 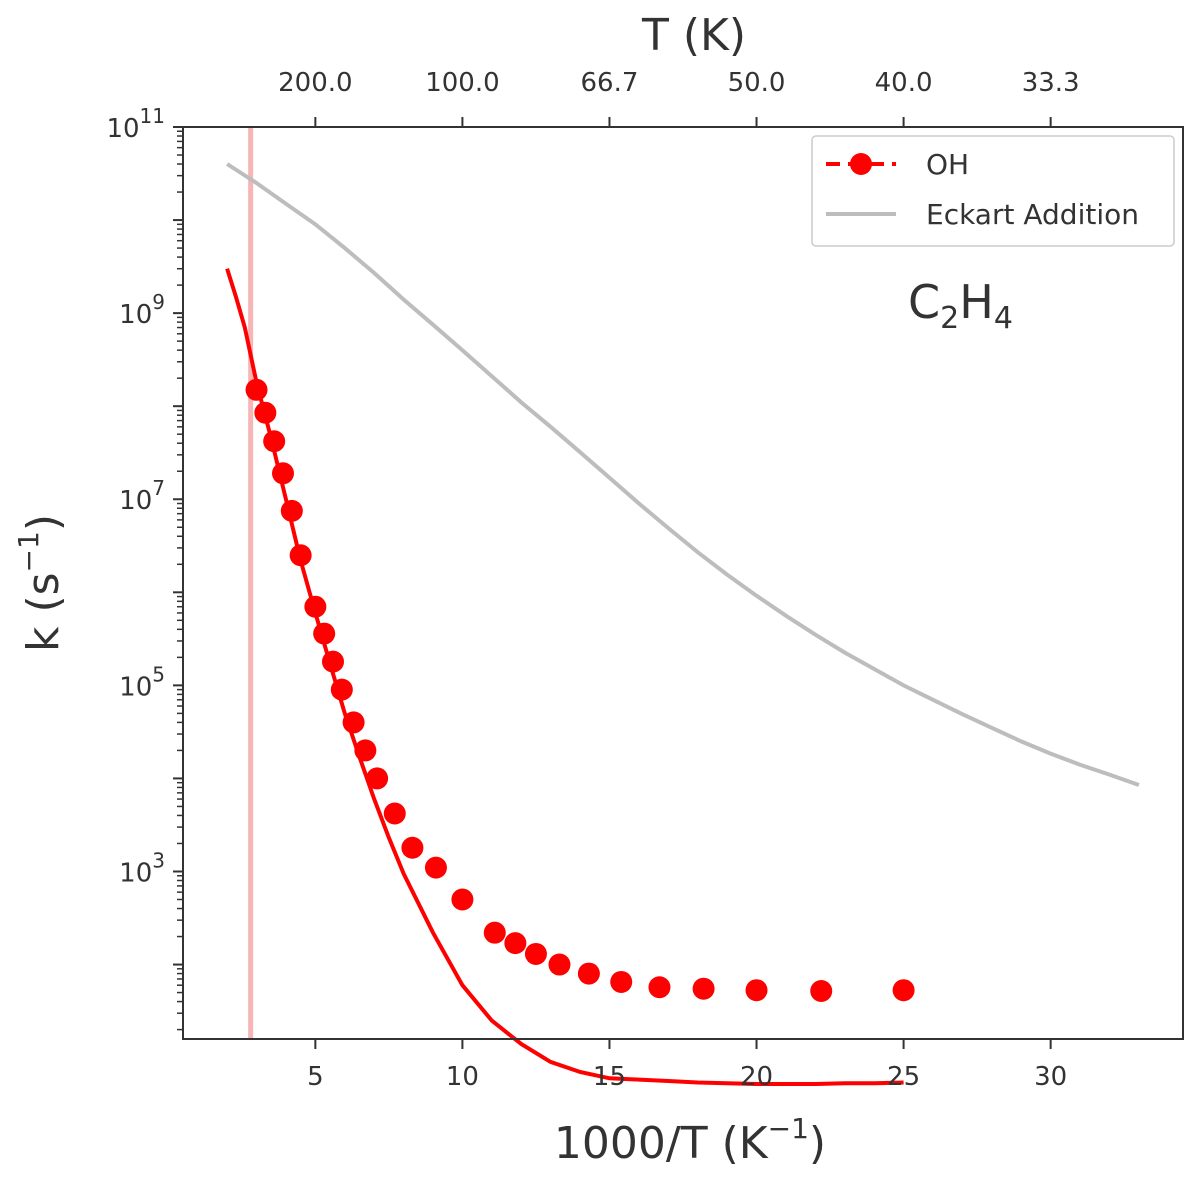 What do you see at coordinates (142, 310) in the screenshot?
I see `y-tick-label: 10⁹` at bounding box center [142, 310].